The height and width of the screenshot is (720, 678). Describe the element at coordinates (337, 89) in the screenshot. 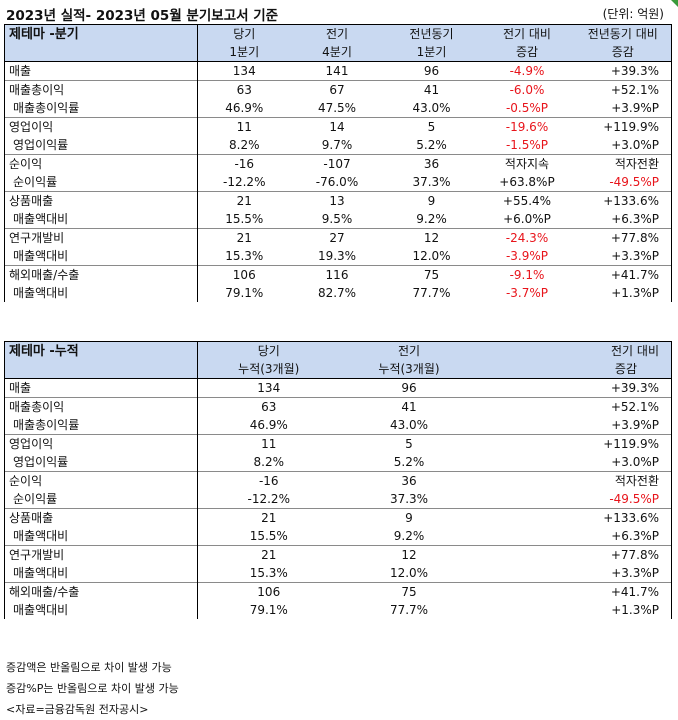

I see `table-cell: 67` at that location.